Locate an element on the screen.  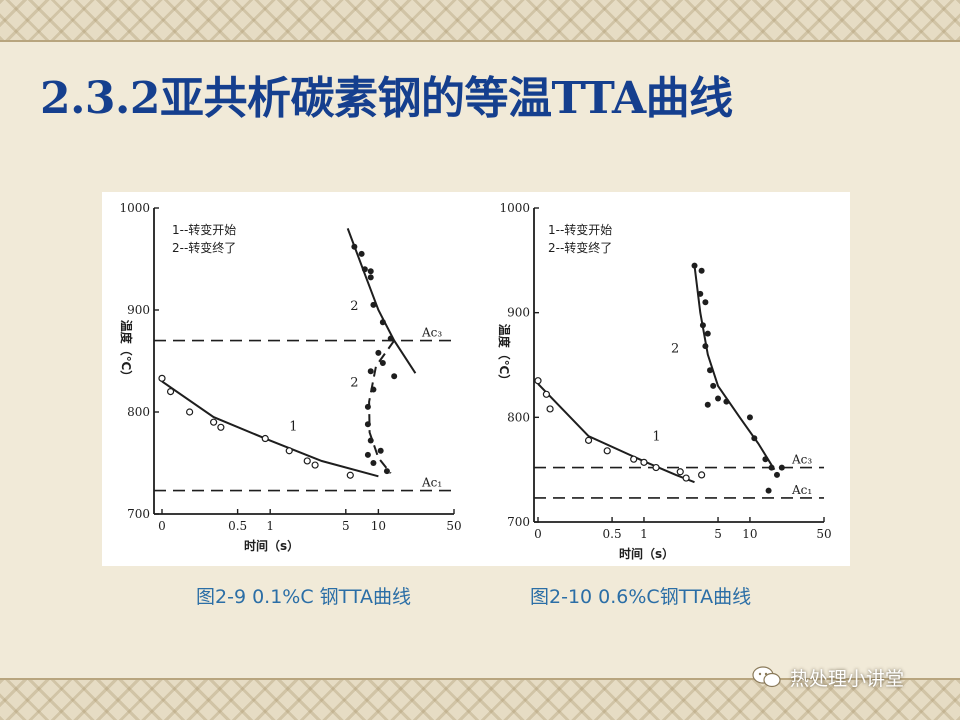
chart2-y-tick-label: 900 is located at coordinates (518, 313).